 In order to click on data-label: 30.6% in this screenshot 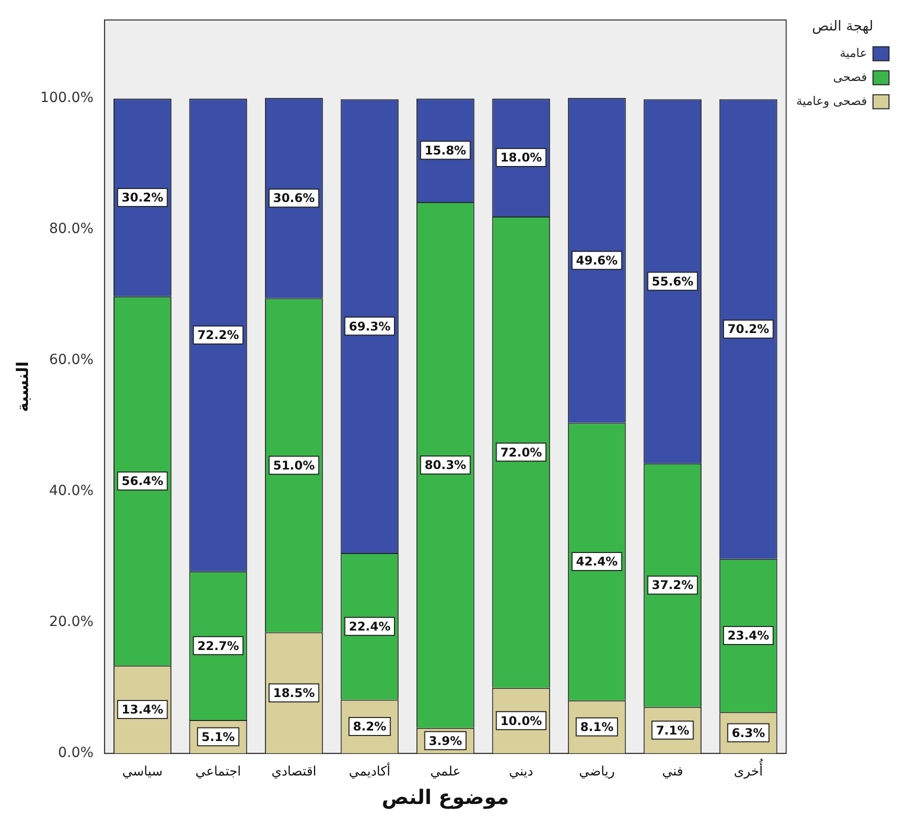, I will do `click(294, 198)`.